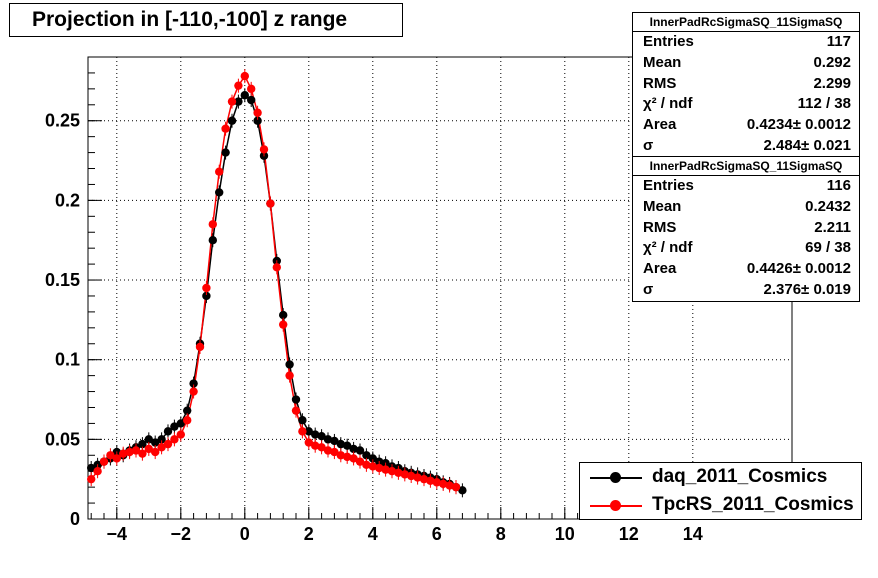 The height and width of the screenshot is (578, 878). What do you see at coordinates (746, 63) in the screenshot?
I see `stat-row-mean: Mean 0.292` at bounding box center [746, 63].